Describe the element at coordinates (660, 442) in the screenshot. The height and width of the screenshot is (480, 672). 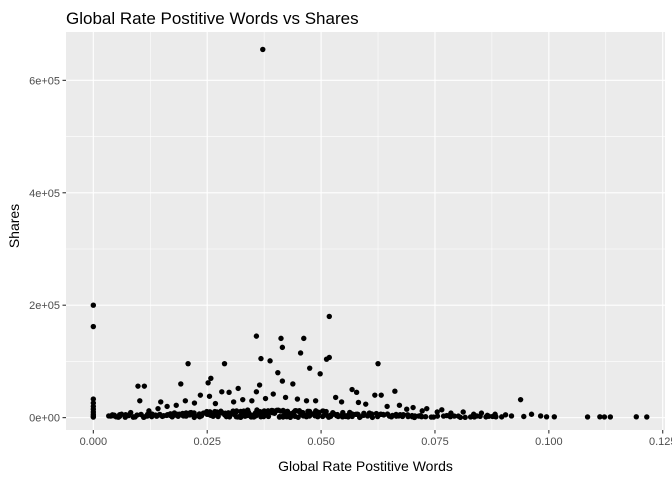
I see `x-tick-label: 0.125` at that location.